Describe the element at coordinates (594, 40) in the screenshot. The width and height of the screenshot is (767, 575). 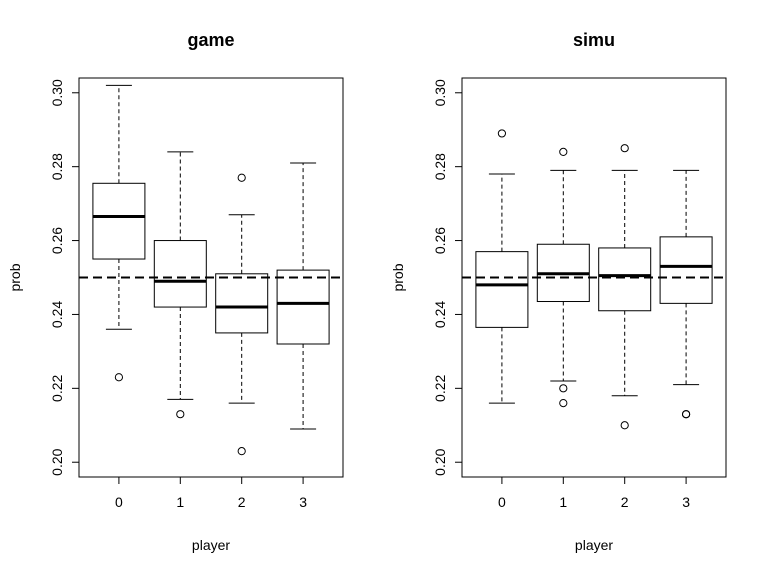
I see `chart-title: simu` at that location.